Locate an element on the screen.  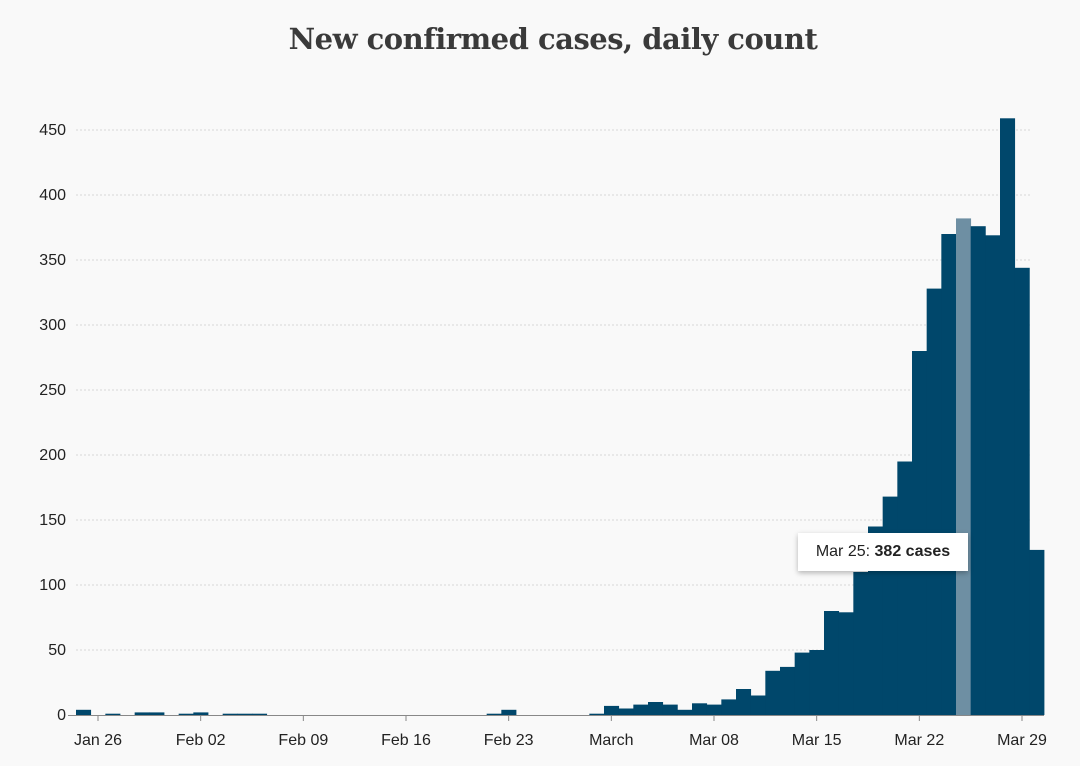
tooltip-date: Mar 25: is located at coordinates (843, 551).